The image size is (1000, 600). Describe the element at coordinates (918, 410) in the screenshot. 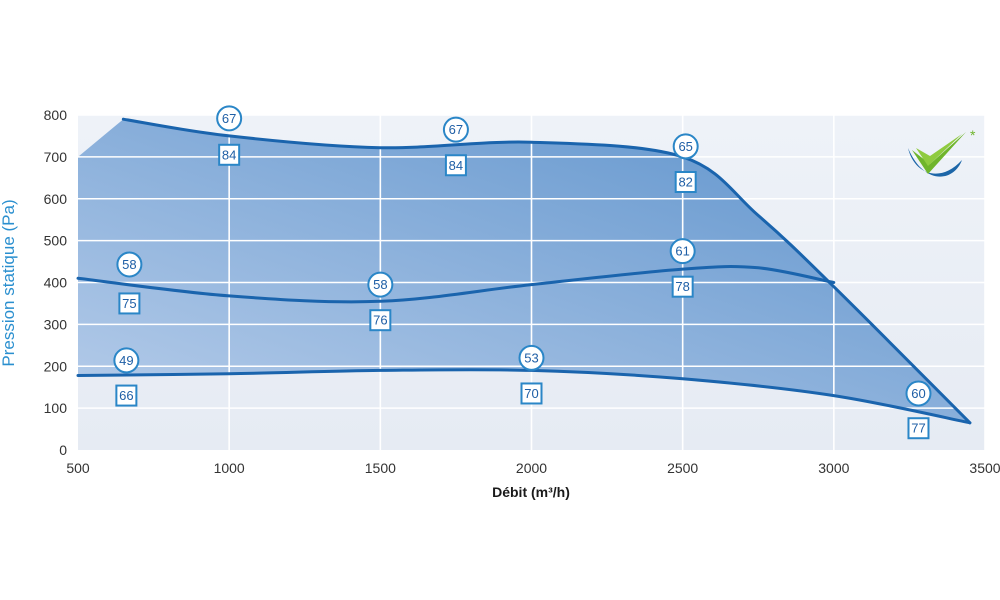

I see `annotation-9: 60 77` at that location.